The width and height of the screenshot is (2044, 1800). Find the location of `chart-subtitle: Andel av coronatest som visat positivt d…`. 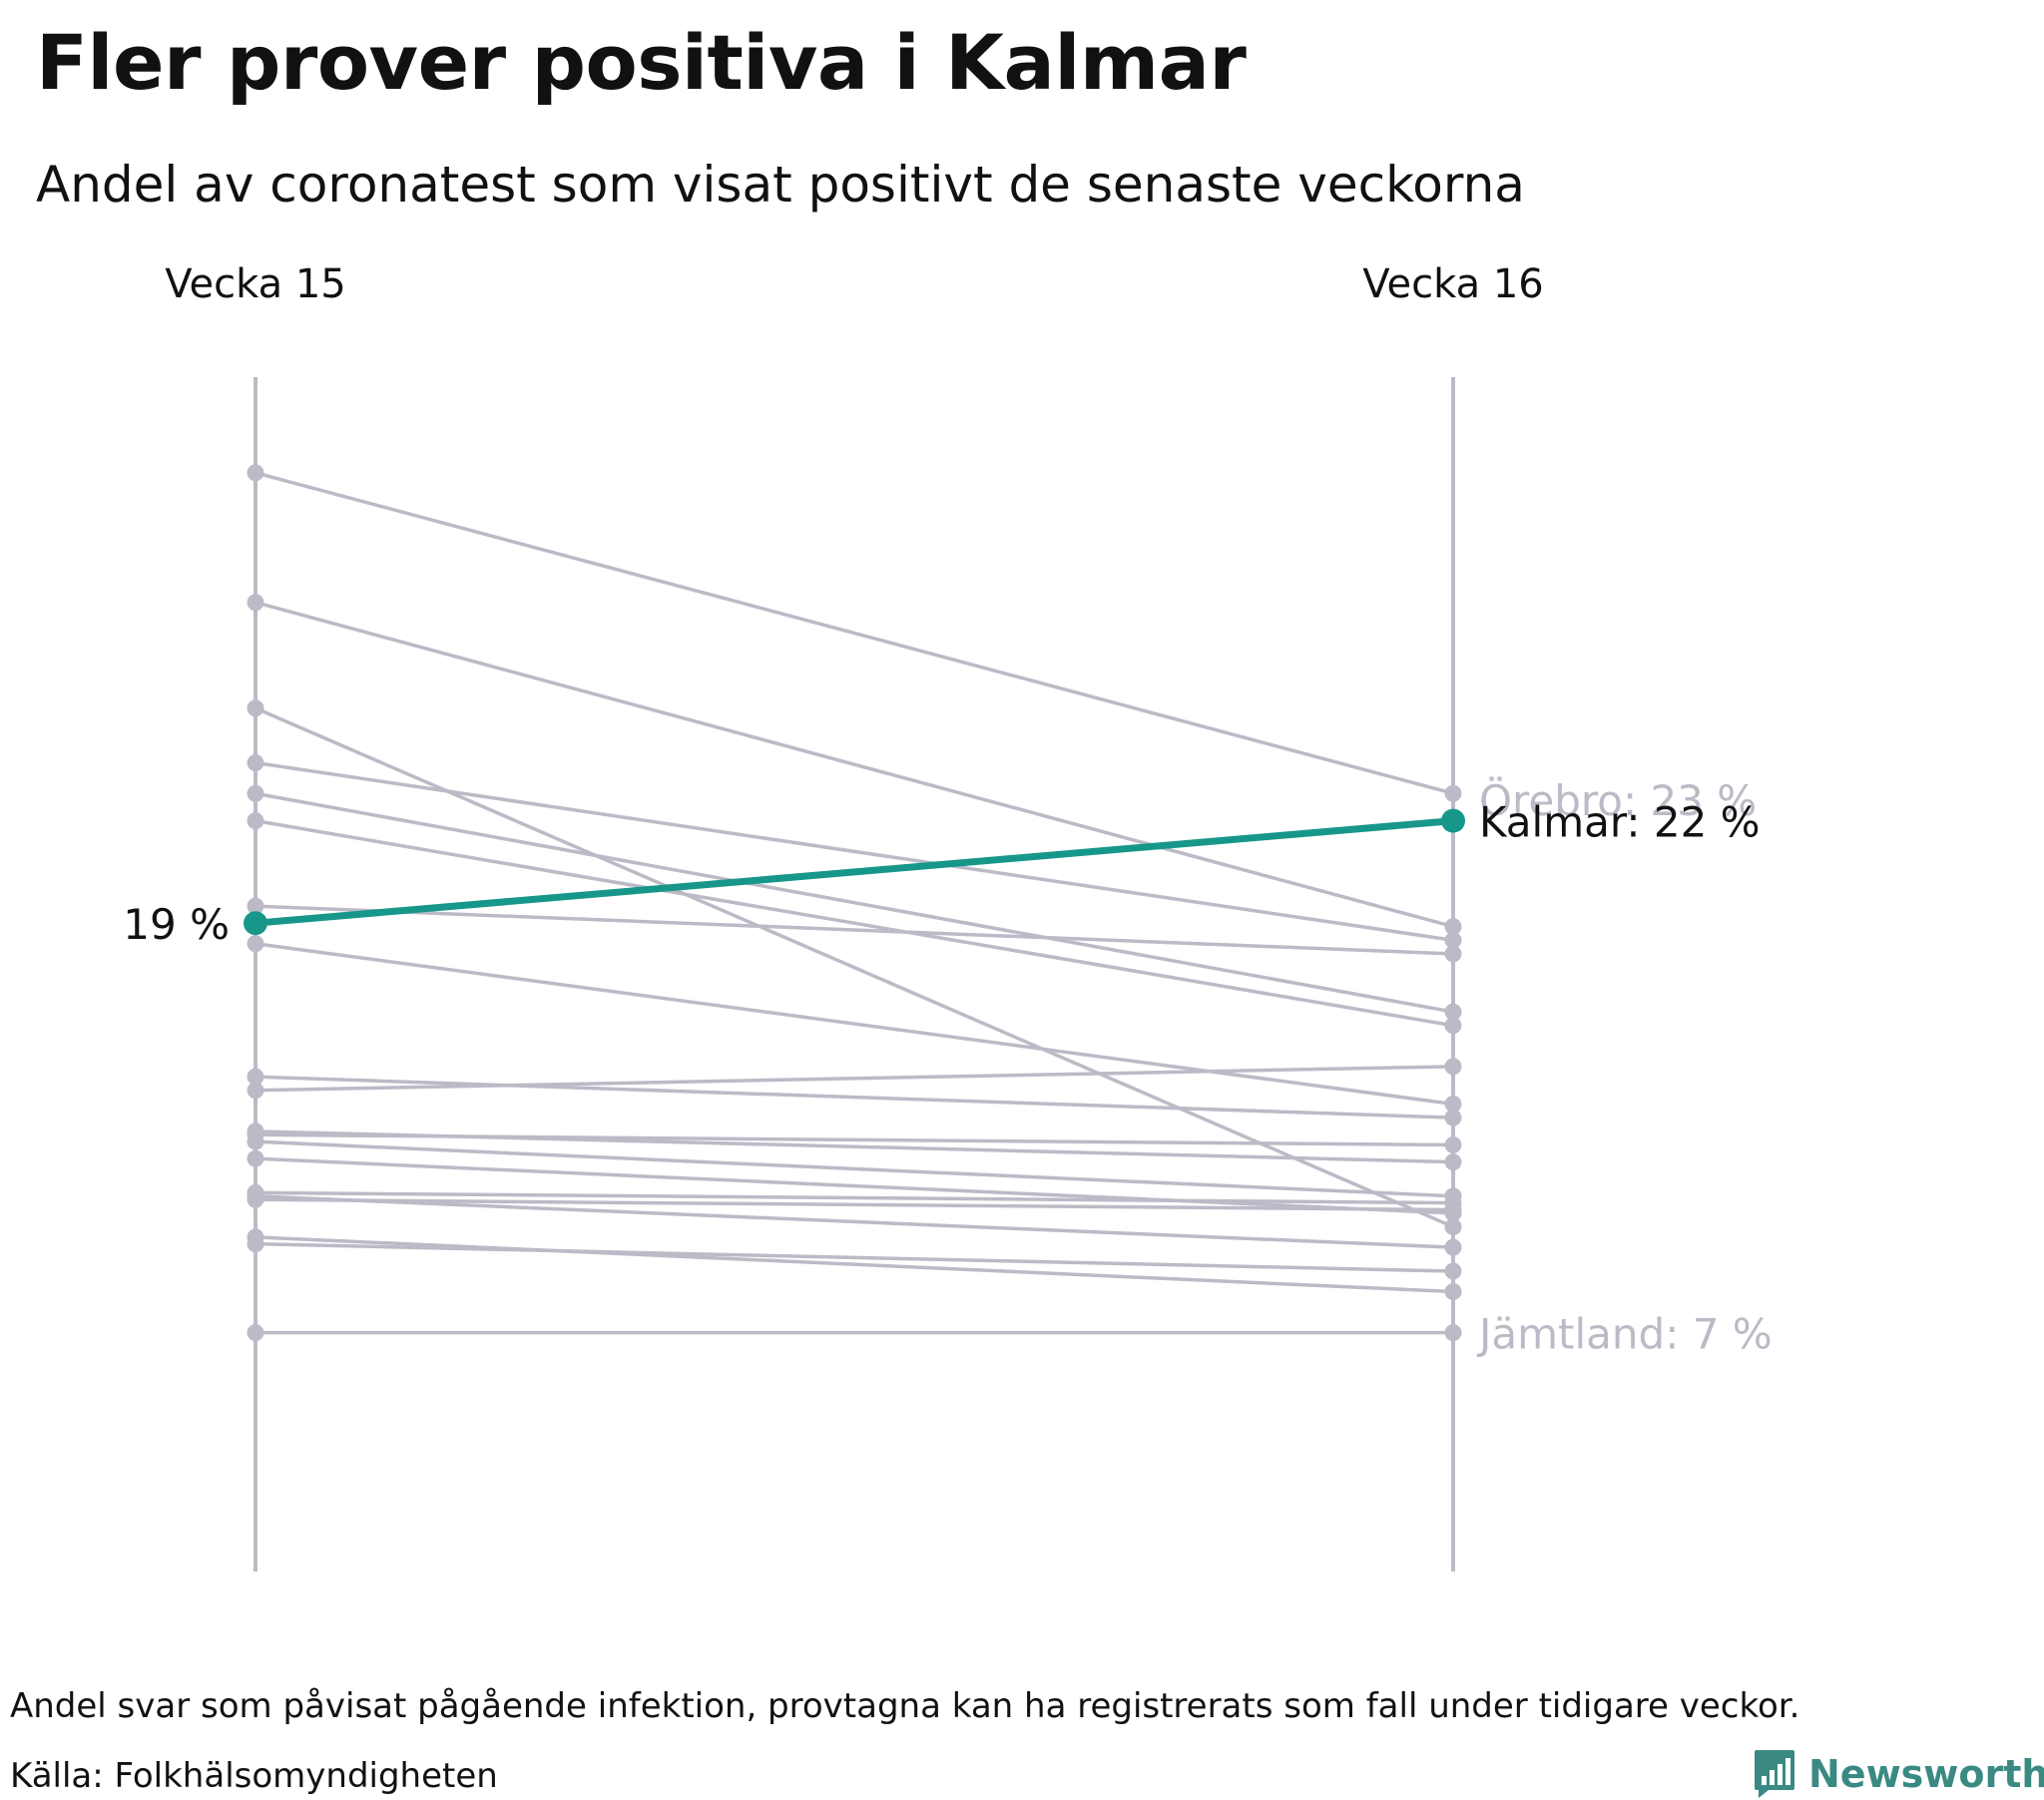

chart-subtitle: Andel av coronatest som visat positivt d… is located at coordinates (780, 185).